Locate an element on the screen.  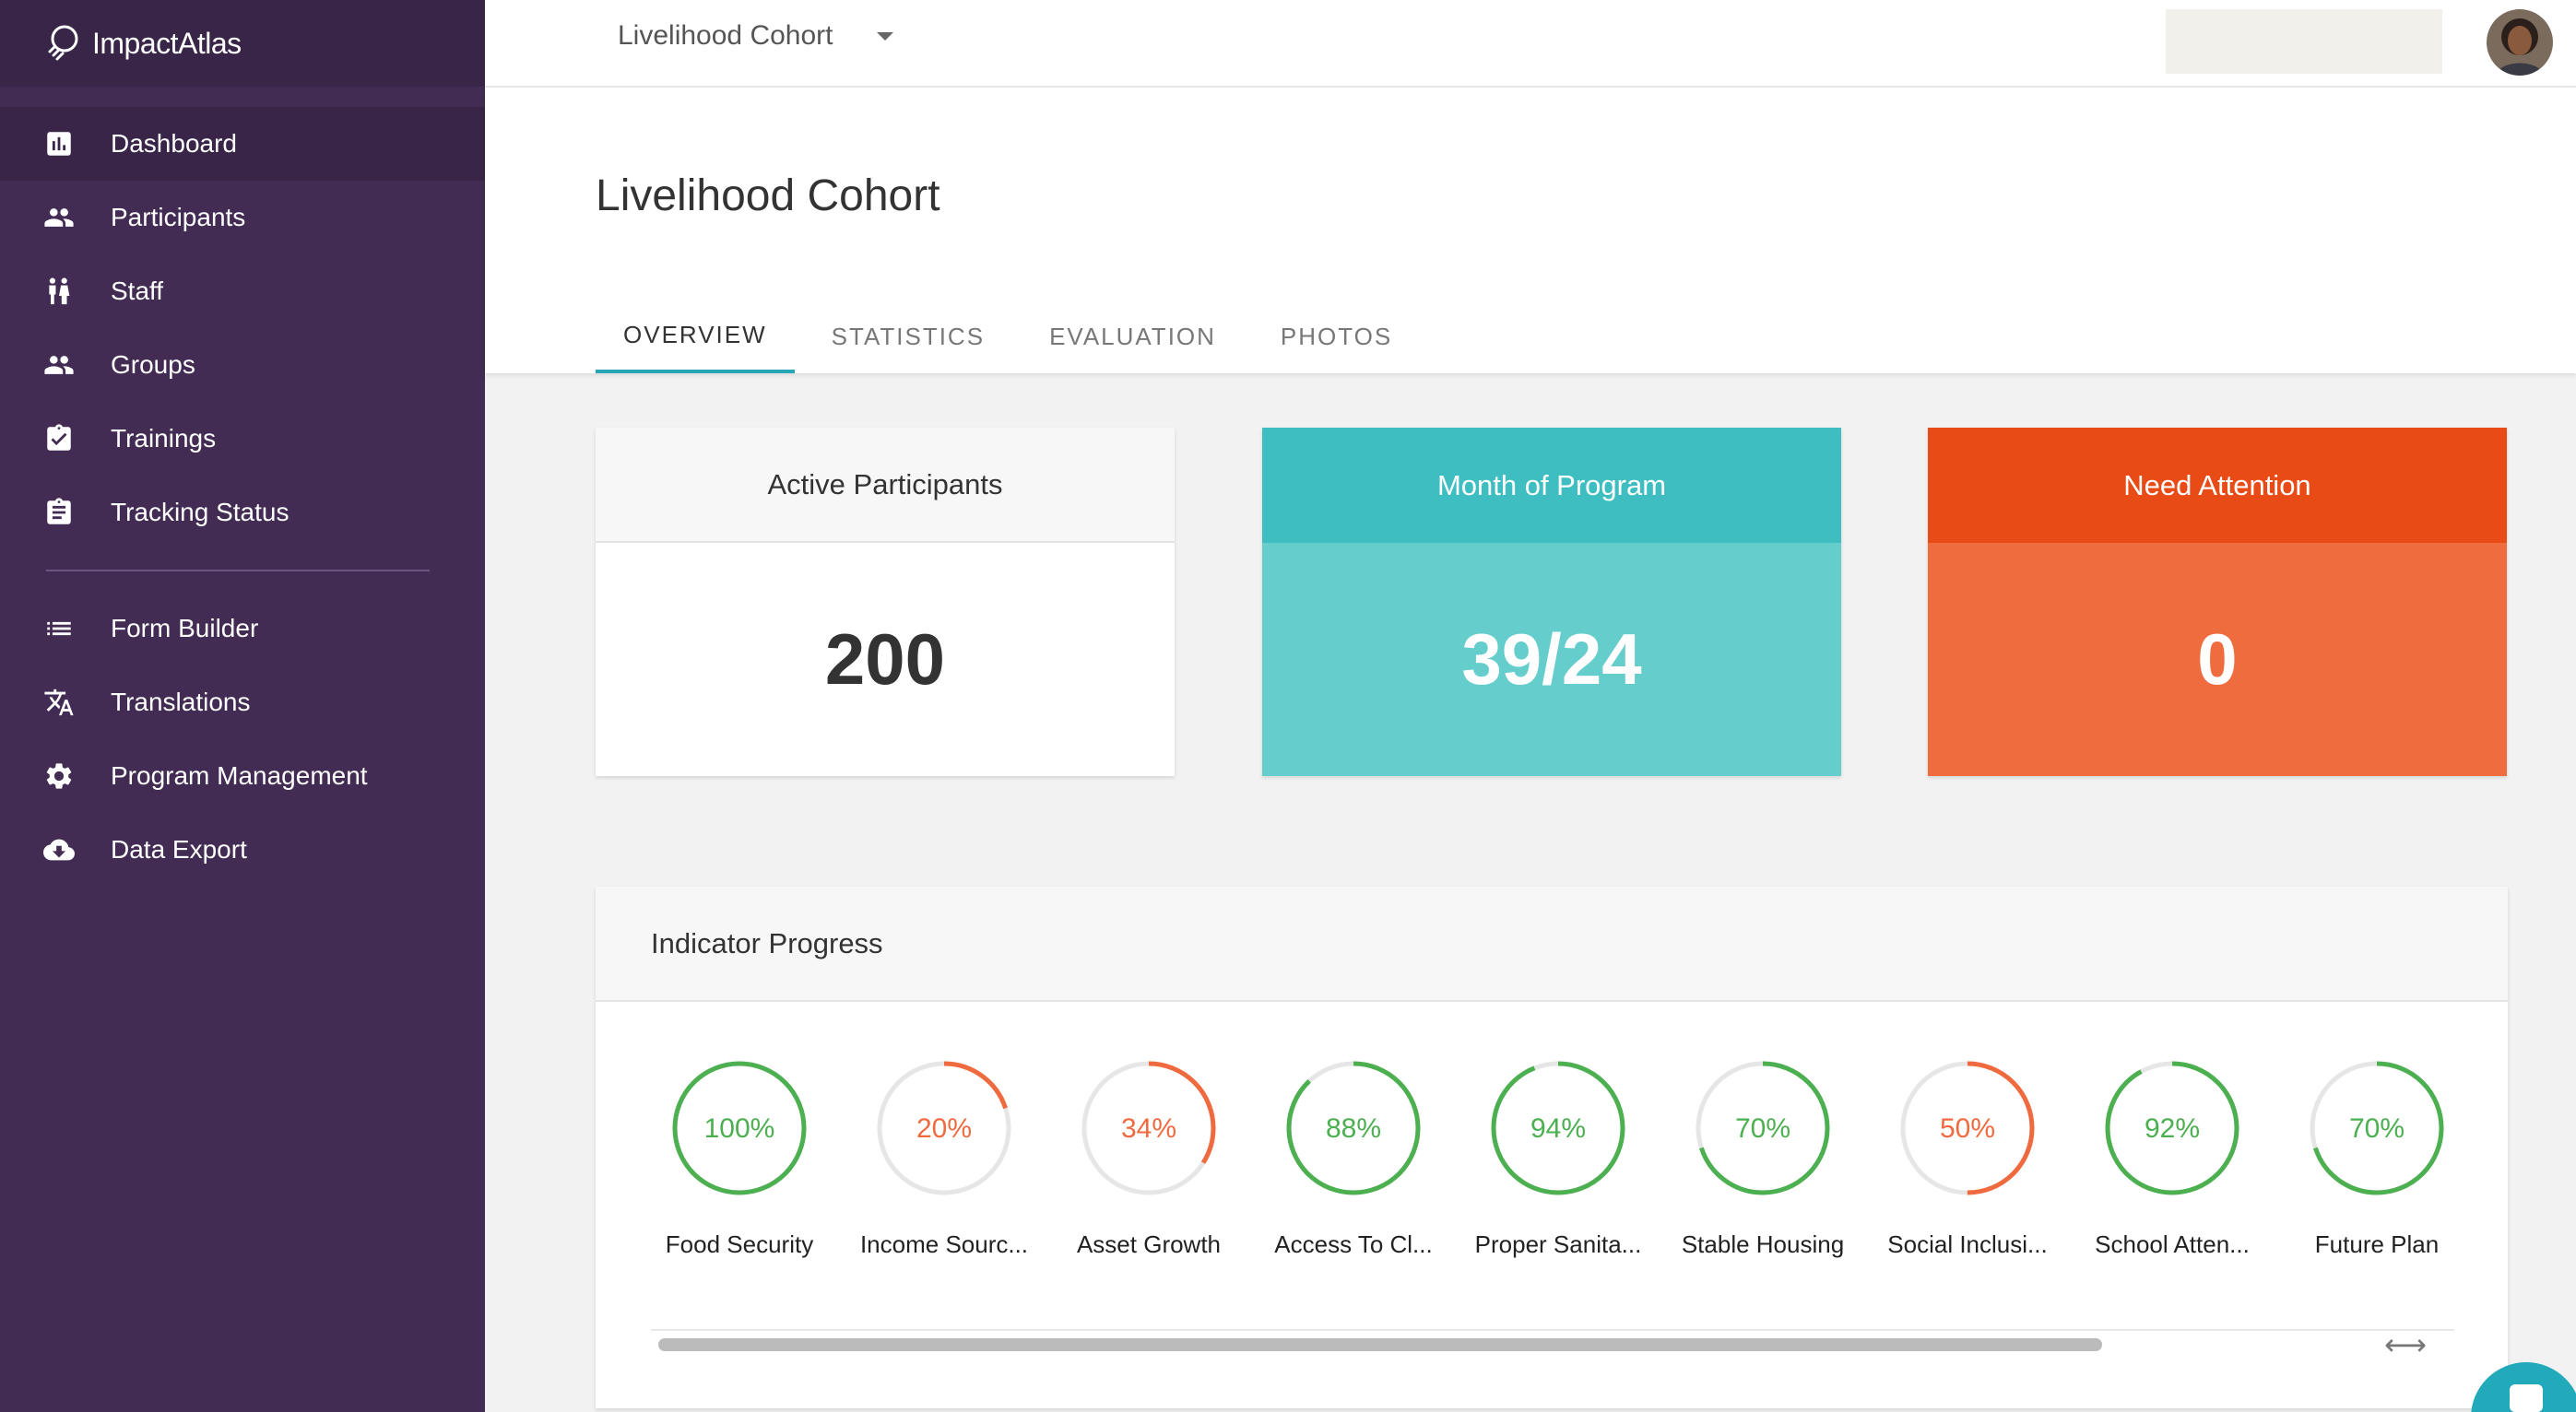
sidebar-item-tracking-status: Tracking Status is located at coordinates (242, 512).